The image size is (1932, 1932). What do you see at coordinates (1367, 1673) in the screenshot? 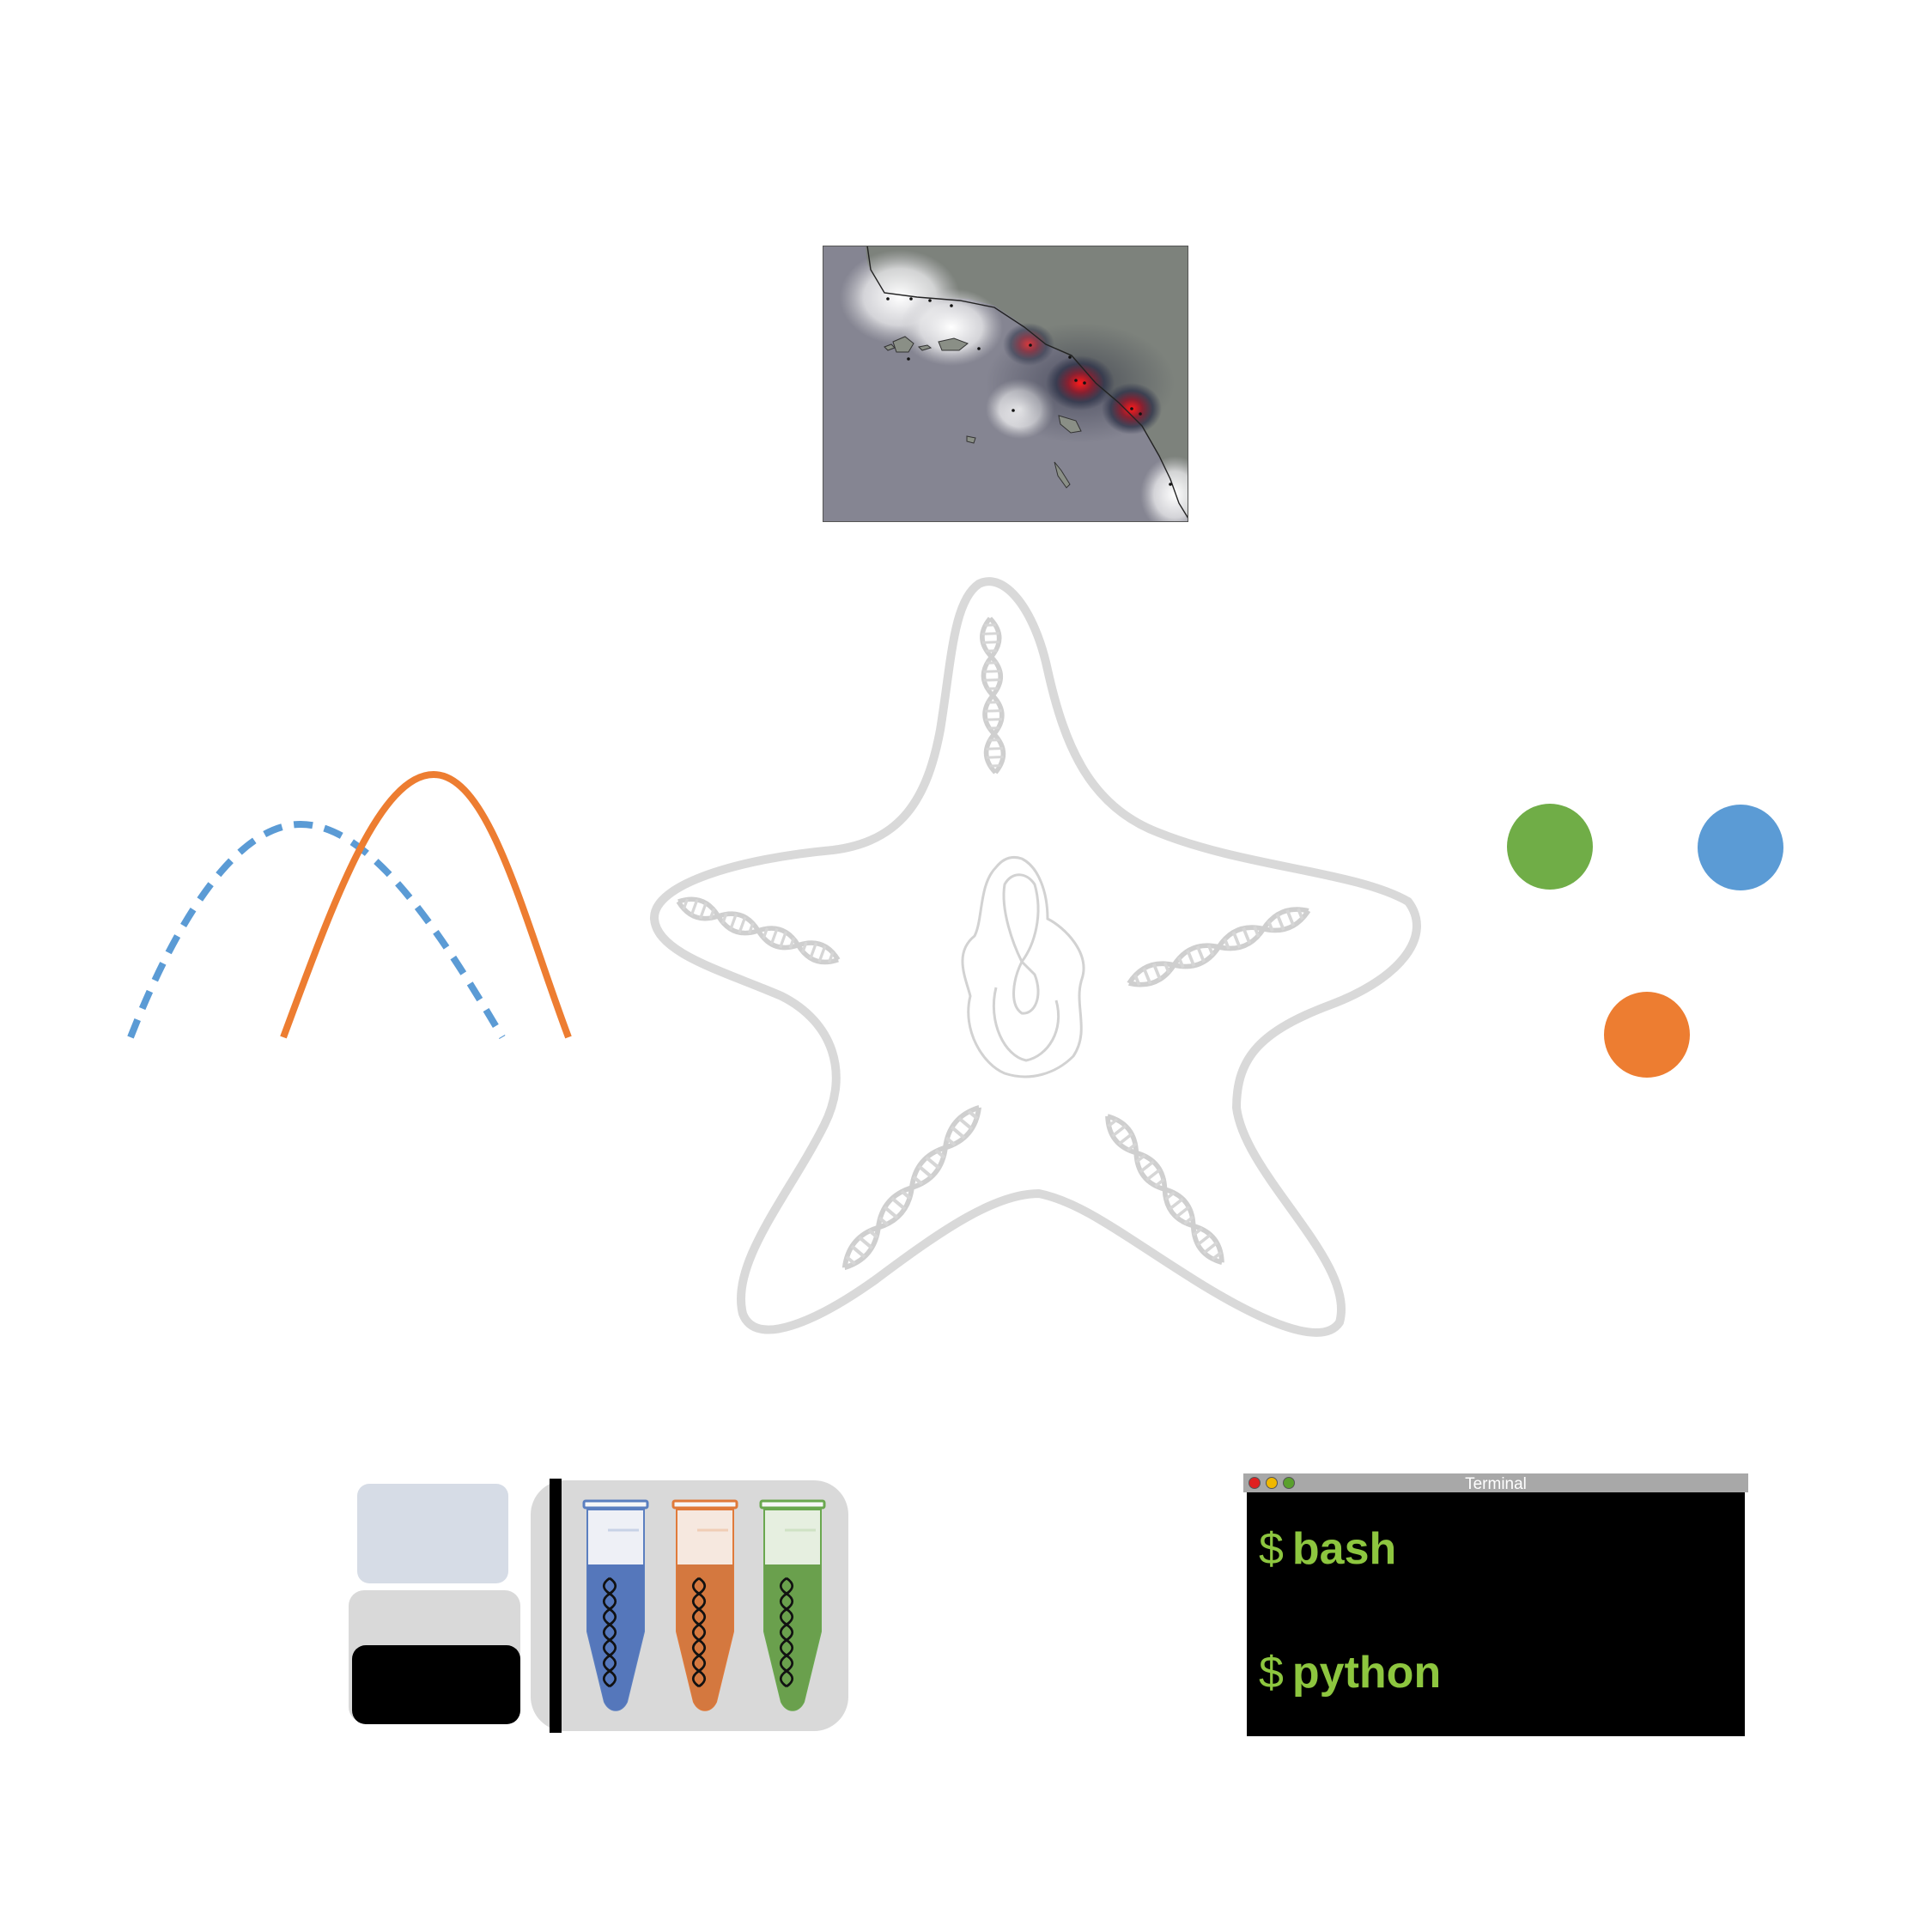
I see `command-text: python` at bounding box center [1367, 1673].